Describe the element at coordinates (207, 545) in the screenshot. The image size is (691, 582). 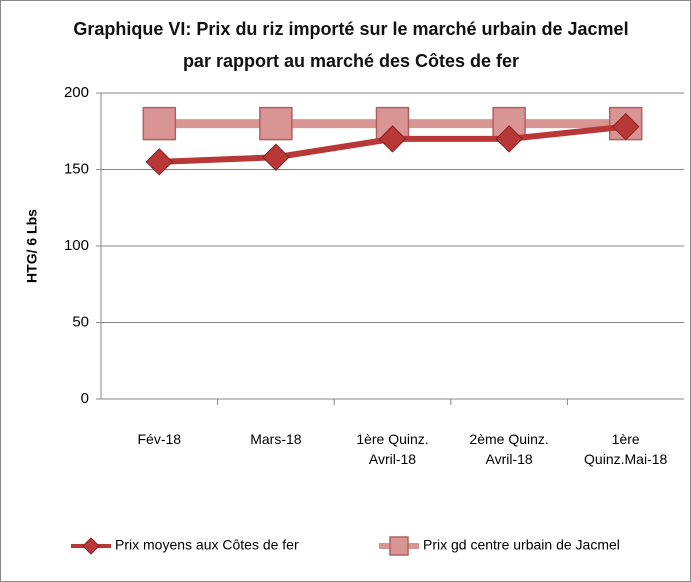
I see `legend-label: Prix moyens aux Côtes de fer` at that location.